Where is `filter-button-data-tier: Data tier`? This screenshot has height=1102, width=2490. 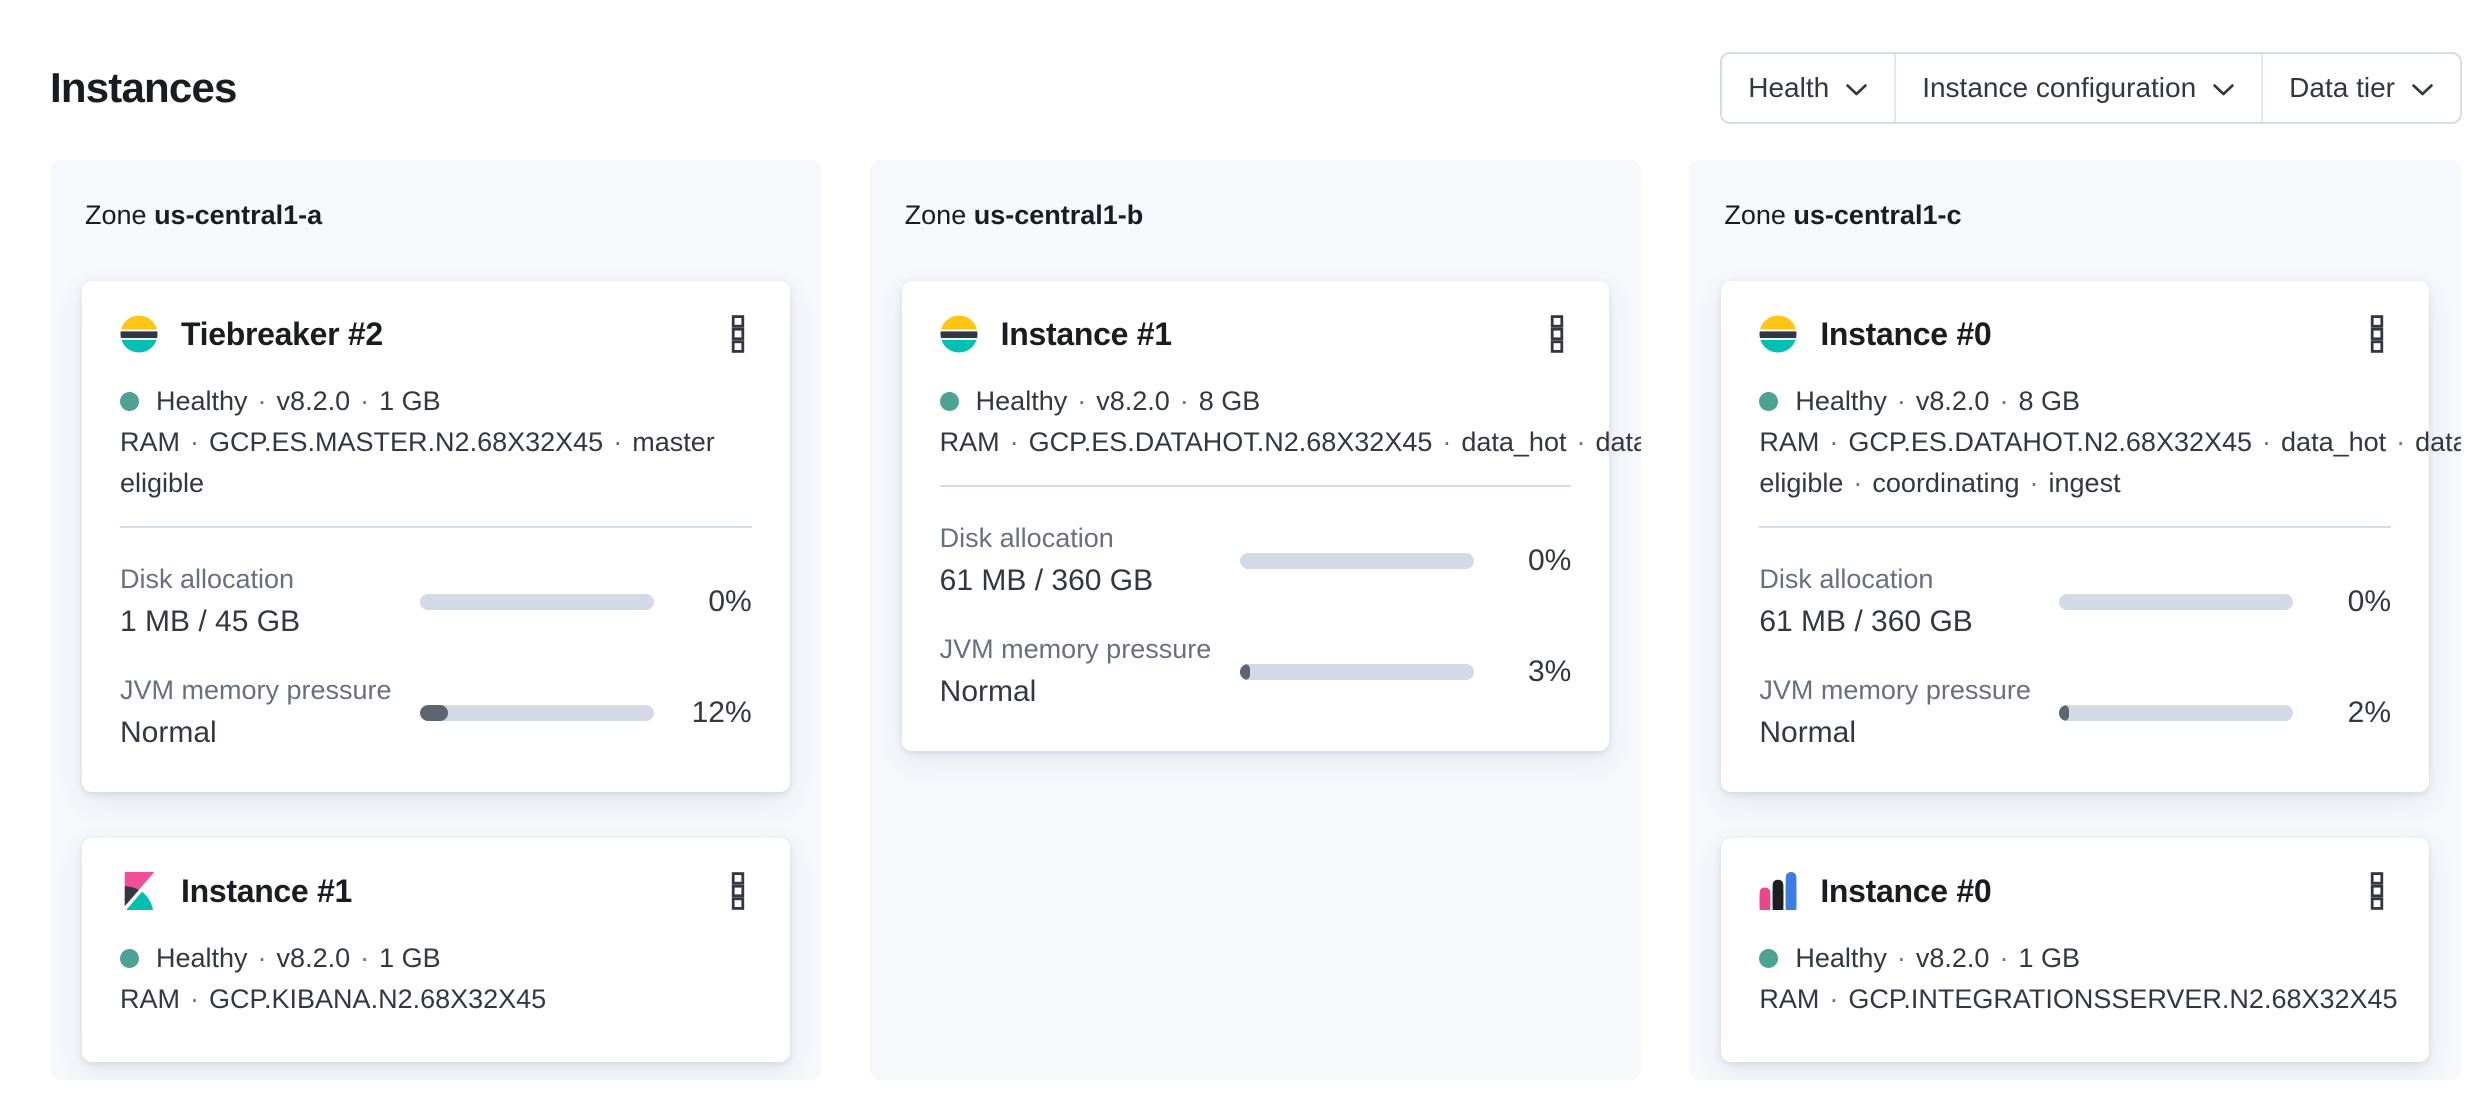 filter-button-data-tier: Data tier is located at coordinates (2360, 88).